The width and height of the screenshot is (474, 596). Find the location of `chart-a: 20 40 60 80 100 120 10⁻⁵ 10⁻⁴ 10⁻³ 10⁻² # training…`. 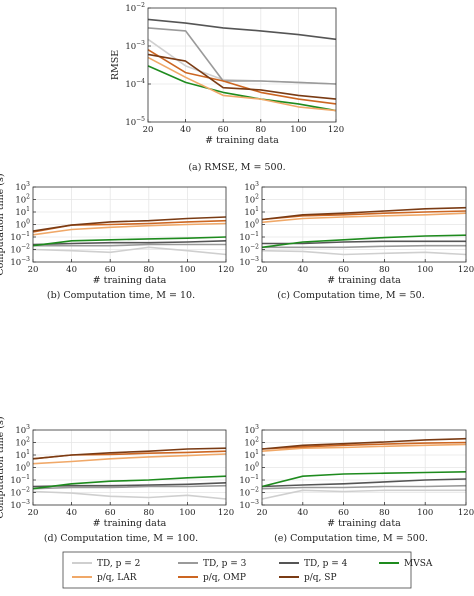

chart-a: 20 40 60 80 100 120 10⁻⁵ 10⁻⁴ 10⁻³ 10⁻² # training… is located at coordinates (227, 74).